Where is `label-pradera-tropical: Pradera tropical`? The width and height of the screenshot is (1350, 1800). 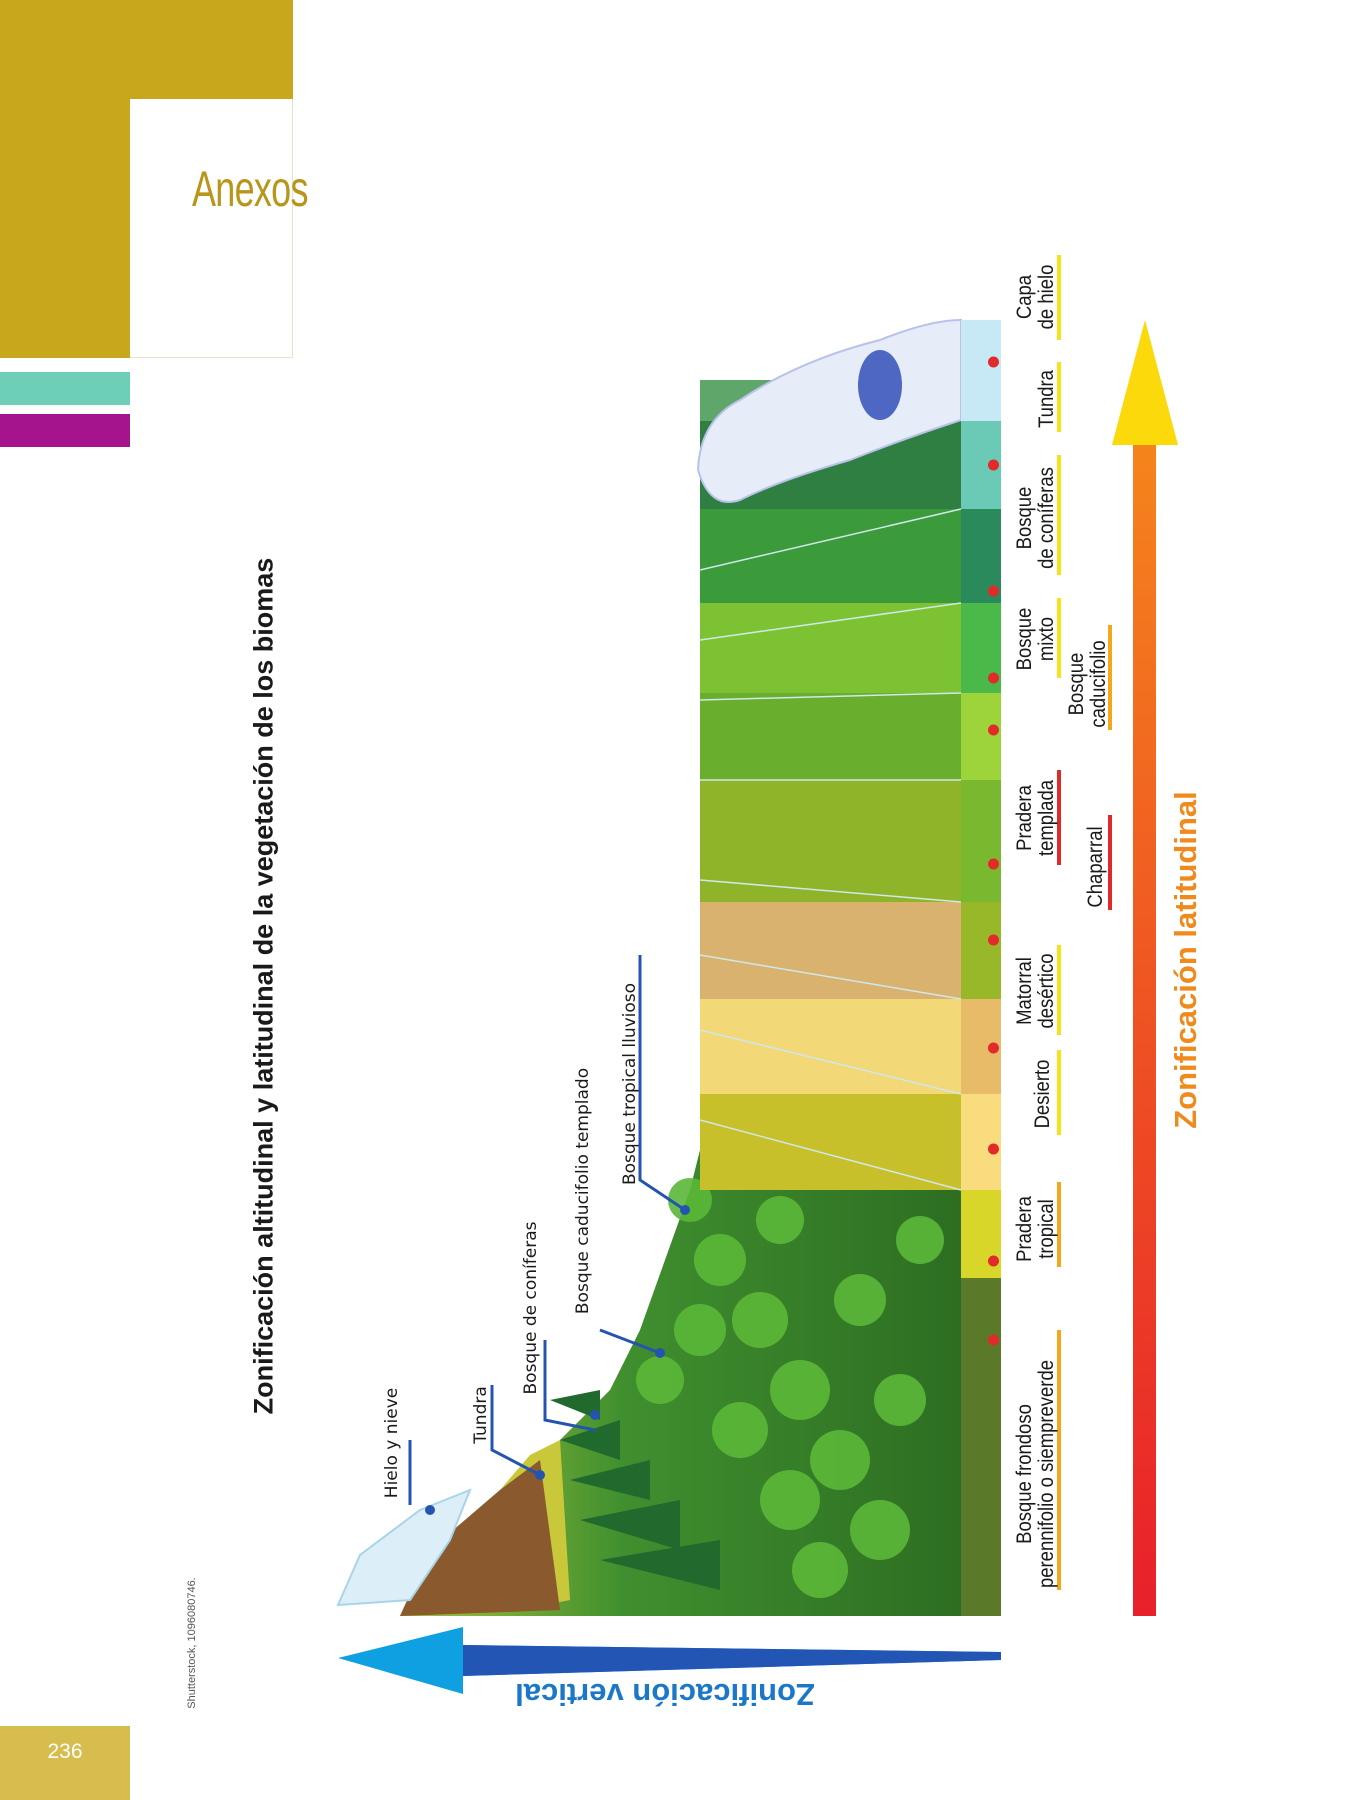 label-pradera-tropical: Pradera tropical is located at coordinates (1035, 1229).